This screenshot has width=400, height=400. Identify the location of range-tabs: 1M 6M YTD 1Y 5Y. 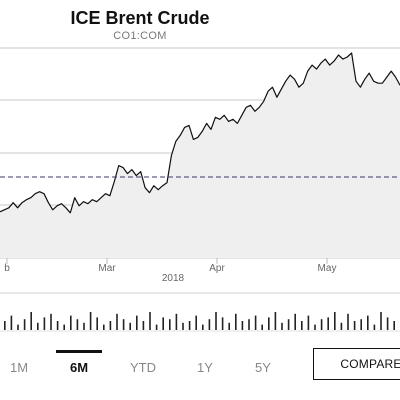
(155, 370).